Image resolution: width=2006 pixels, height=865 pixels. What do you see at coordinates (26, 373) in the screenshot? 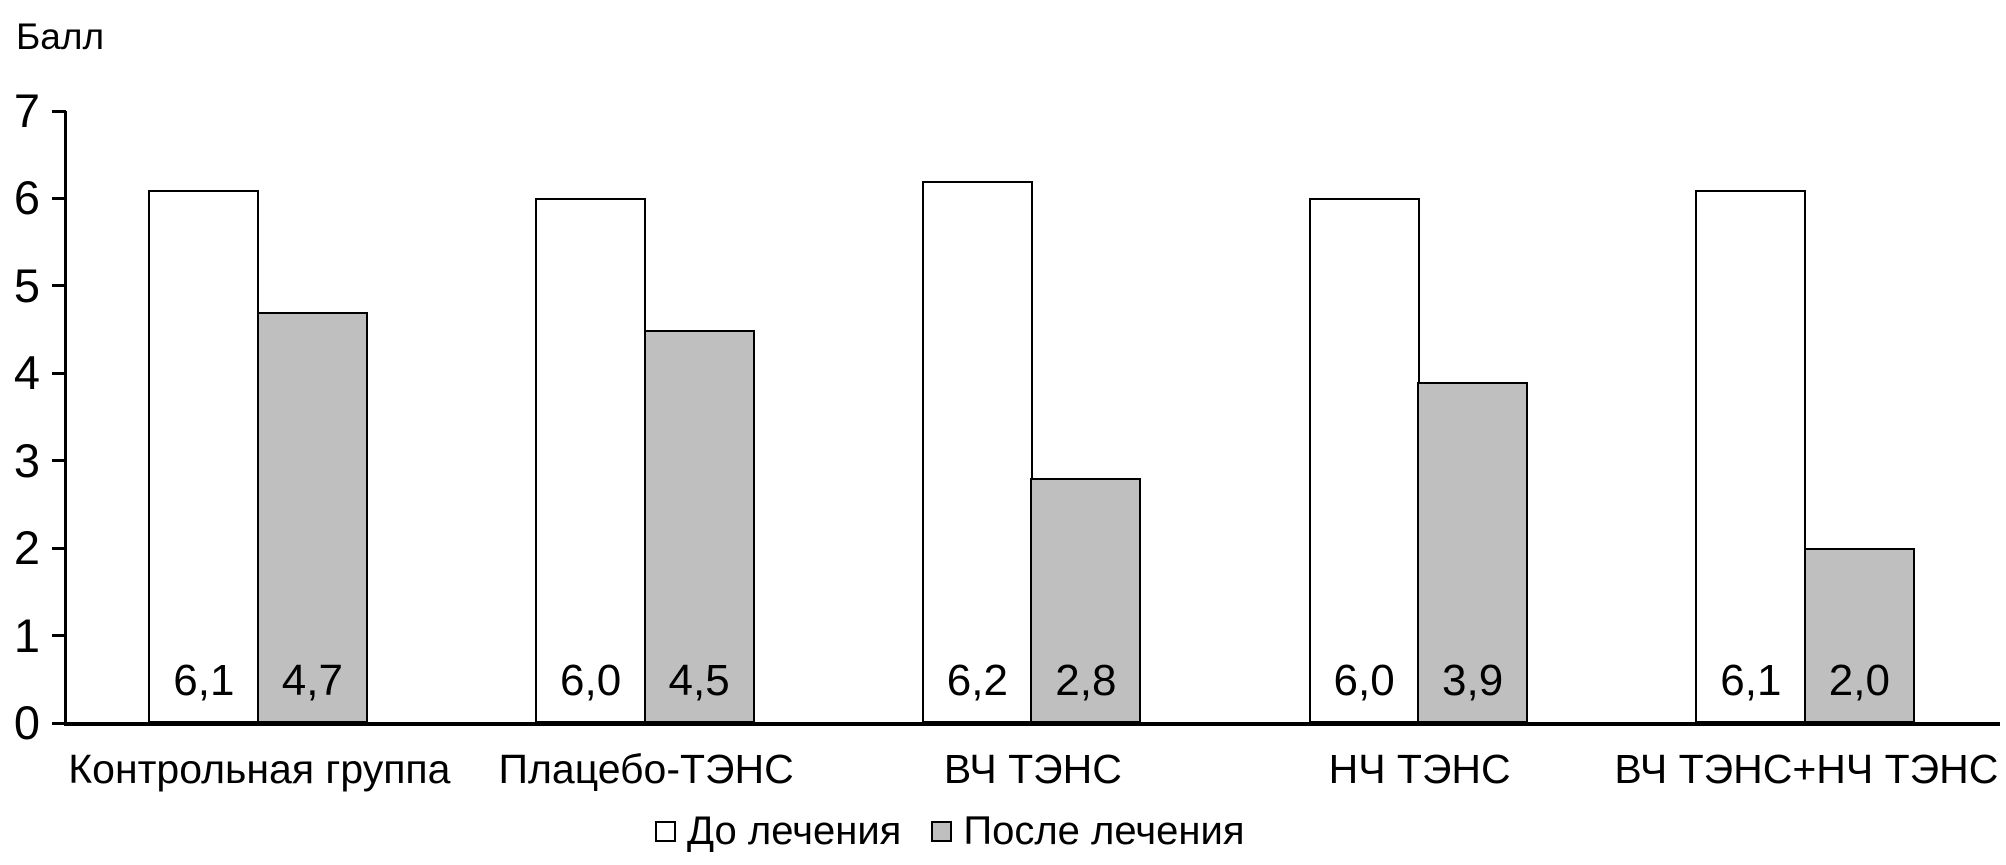
I see `y-tick-label: 4` at bounding box center [26, 373].